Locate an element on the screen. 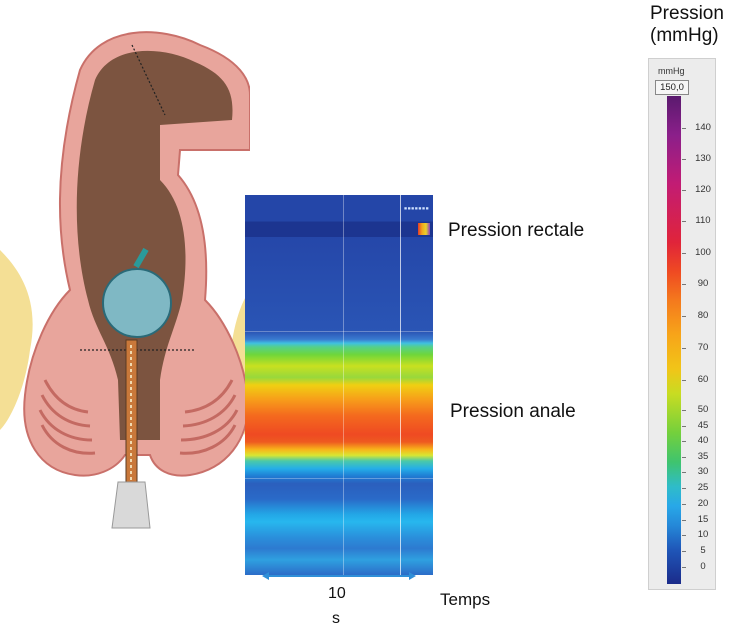  colorbar-tick-label: 60 is located at coordinates (703, 379).